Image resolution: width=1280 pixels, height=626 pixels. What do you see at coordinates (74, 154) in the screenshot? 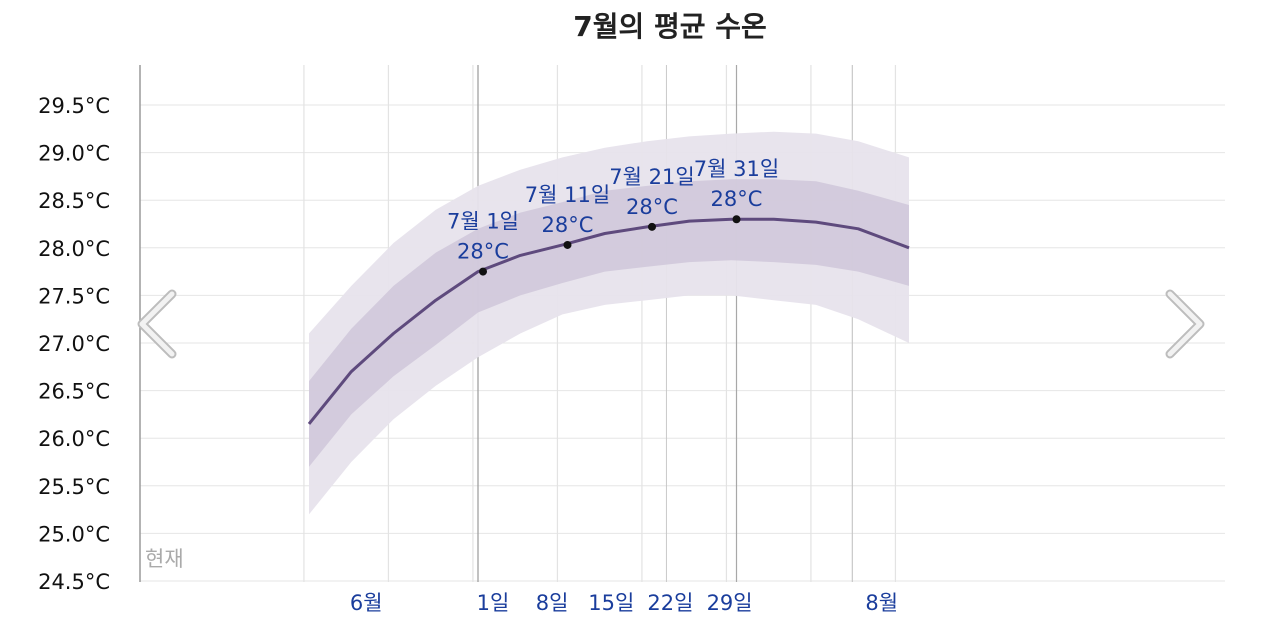
I see `y-tick-label: 29.0°C` at bounding box center [74, 154].